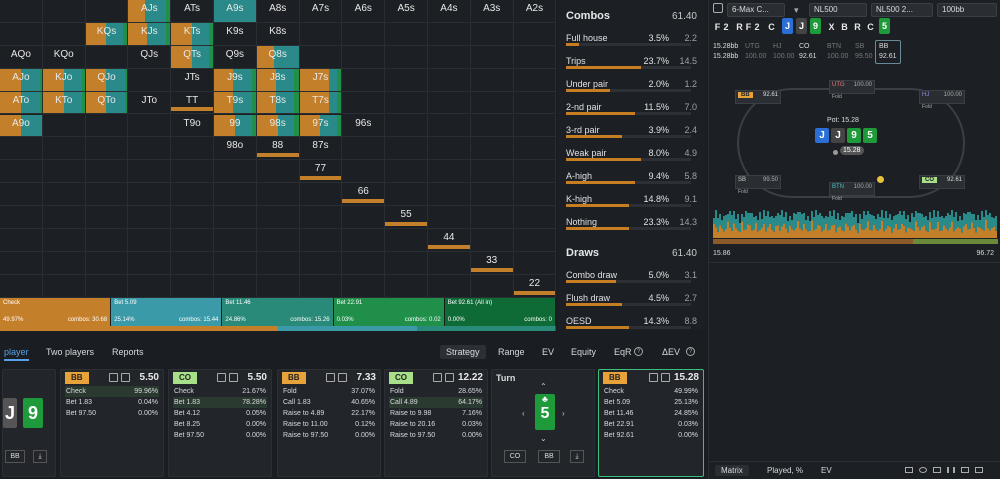  What do you see at coordinates (192, 34) in the screenshot?
I see `matrix-cell: KTs` at bounding box center [192, 34].